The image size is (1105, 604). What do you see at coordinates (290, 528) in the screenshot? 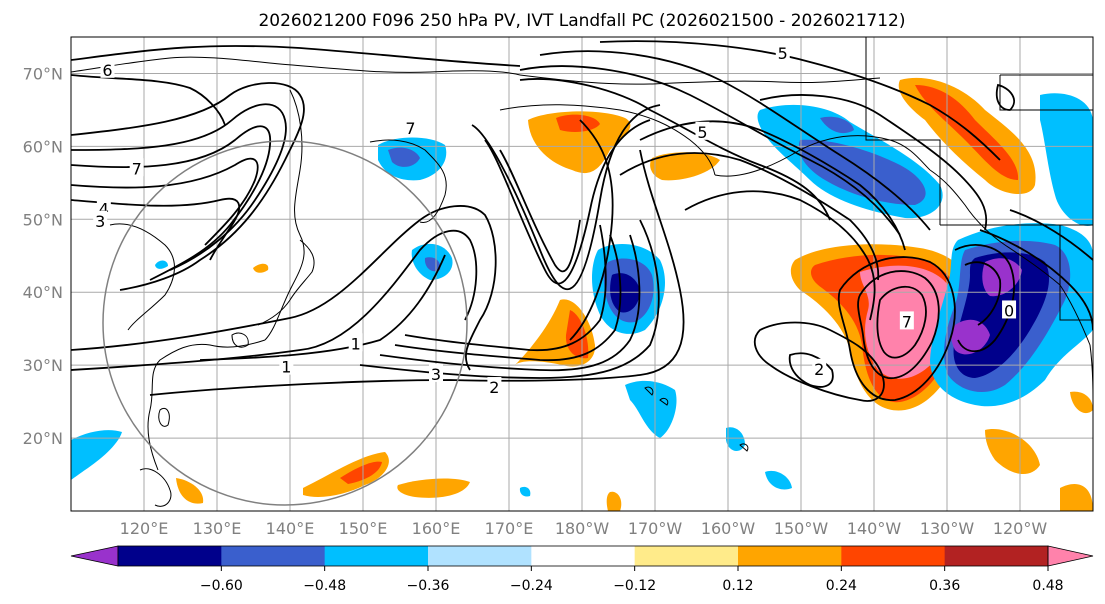
I see `lon-tick-label: 140°E` at bounding box center [290, 528].